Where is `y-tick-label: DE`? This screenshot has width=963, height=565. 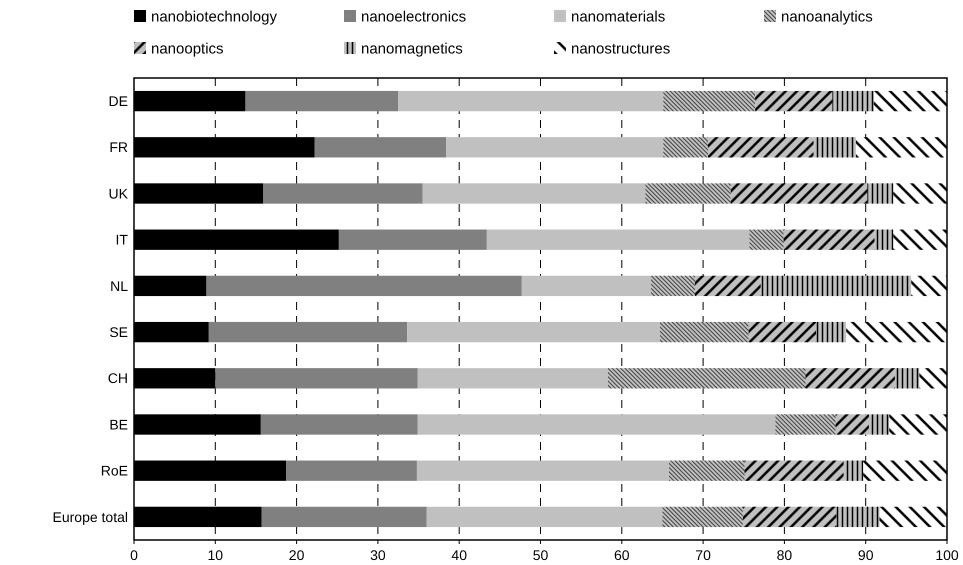
y-tick-label: DE is located at coordinates (118, 101).